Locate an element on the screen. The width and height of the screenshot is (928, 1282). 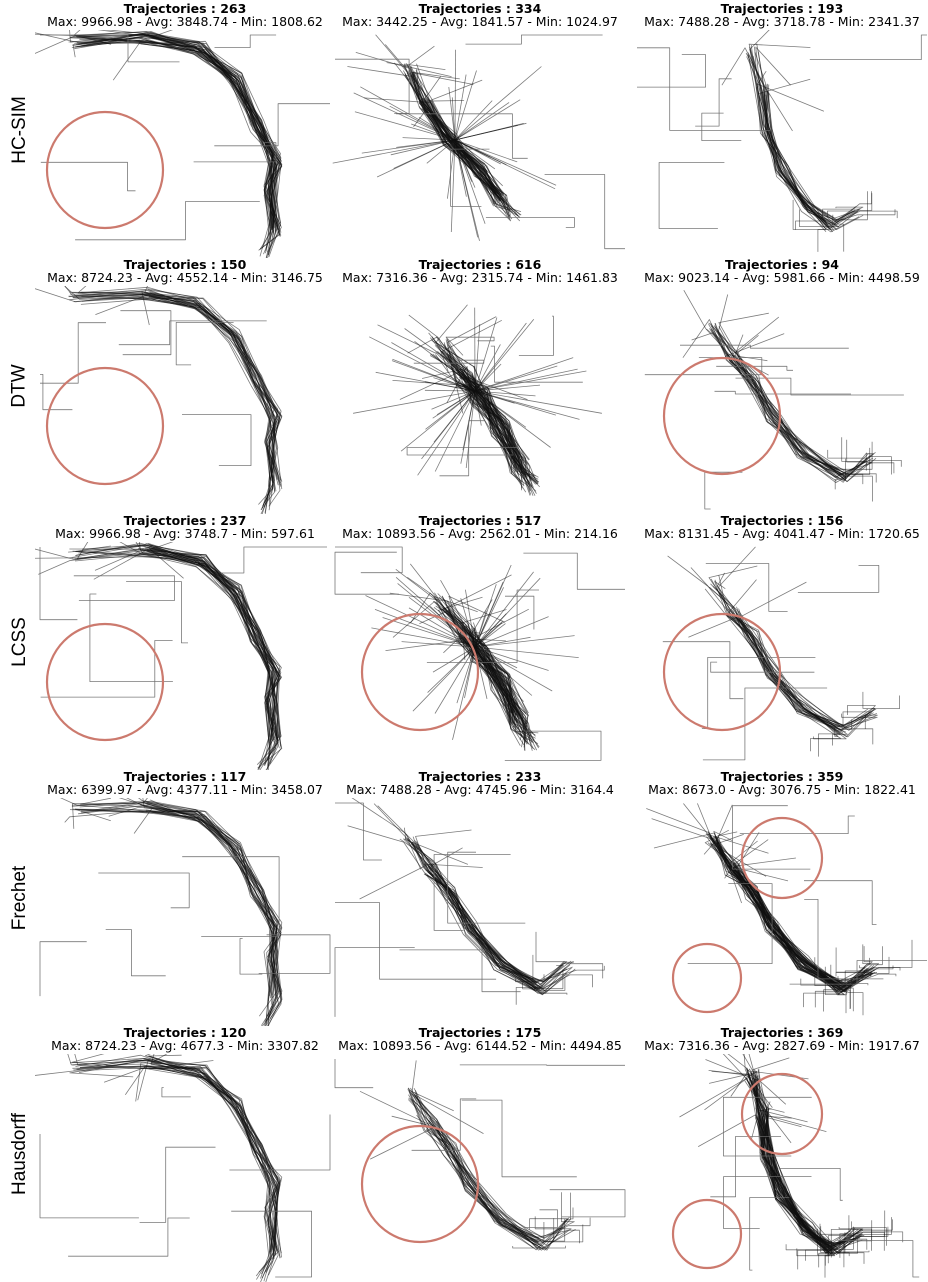
row-label-text: DTW is located at coordinates (20, 385).